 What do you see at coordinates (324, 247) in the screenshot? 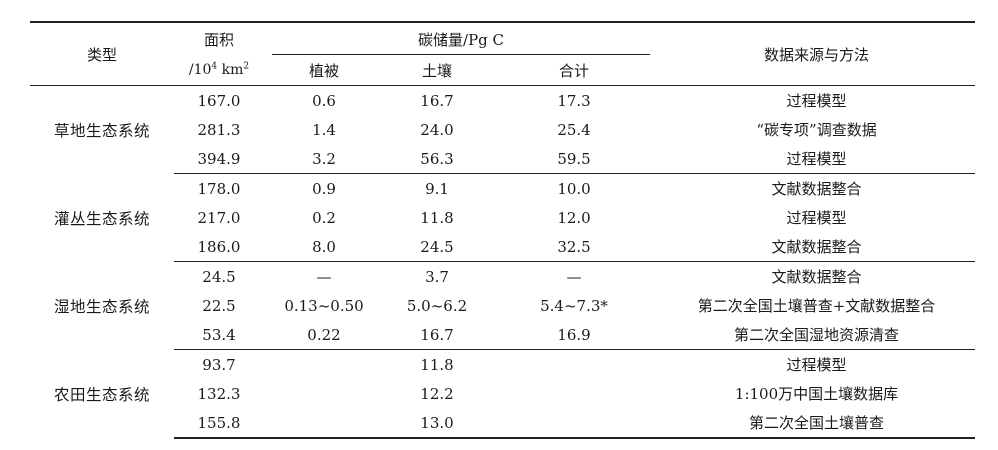
I see `cell-vegetation: 8.0` at bounding box center [324, 247].